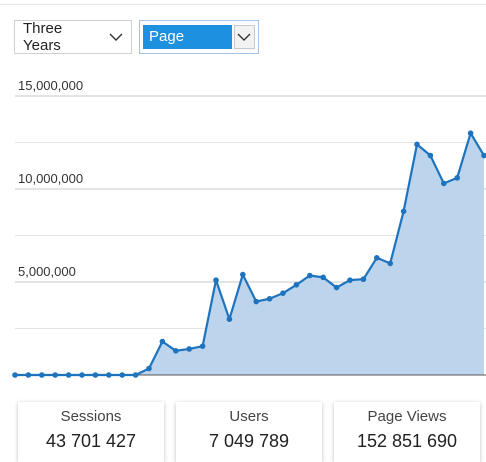 The height and width of the screenshot is (462, 486). I want to click on top-divider, so click(243, 4).